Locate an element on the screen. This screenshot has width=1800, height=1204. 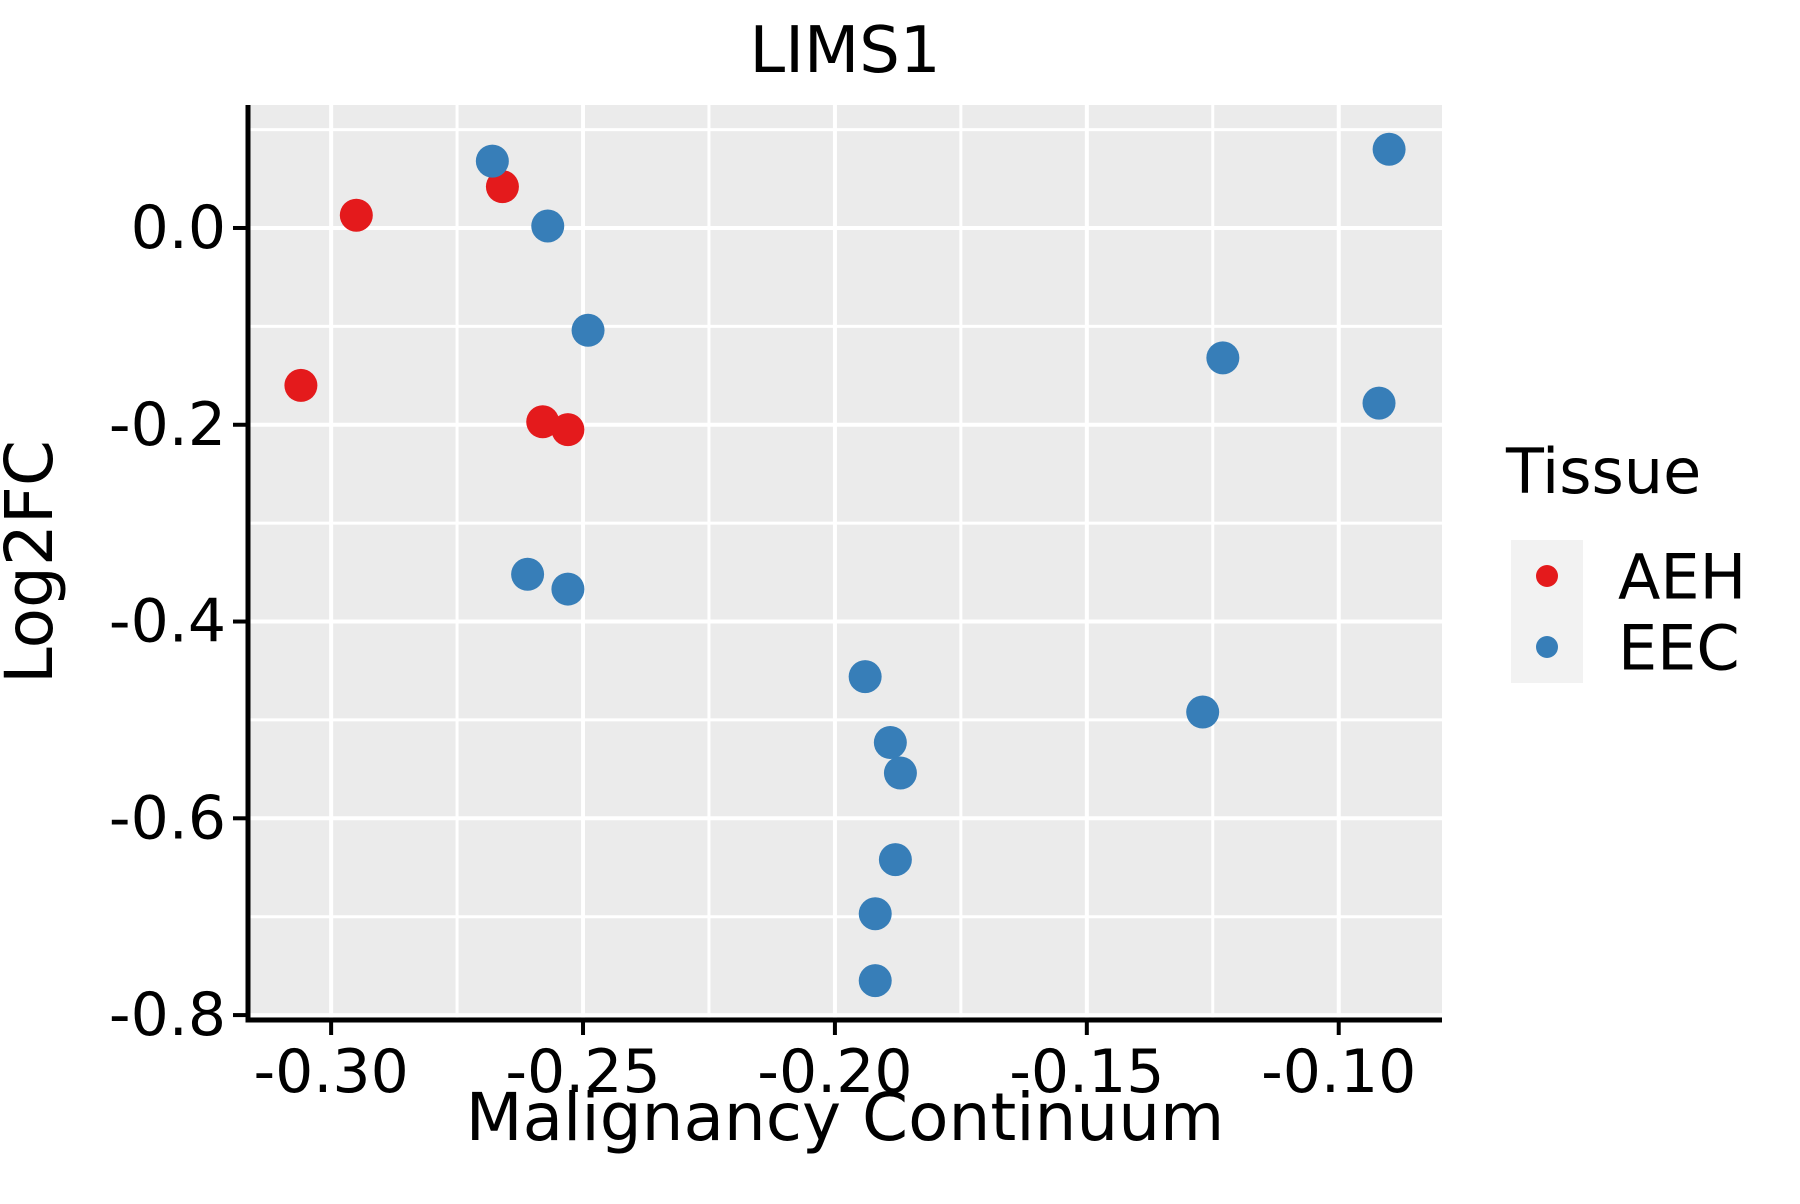
x-tick-label: -0.15 is located at coordinates (1086, 1072).